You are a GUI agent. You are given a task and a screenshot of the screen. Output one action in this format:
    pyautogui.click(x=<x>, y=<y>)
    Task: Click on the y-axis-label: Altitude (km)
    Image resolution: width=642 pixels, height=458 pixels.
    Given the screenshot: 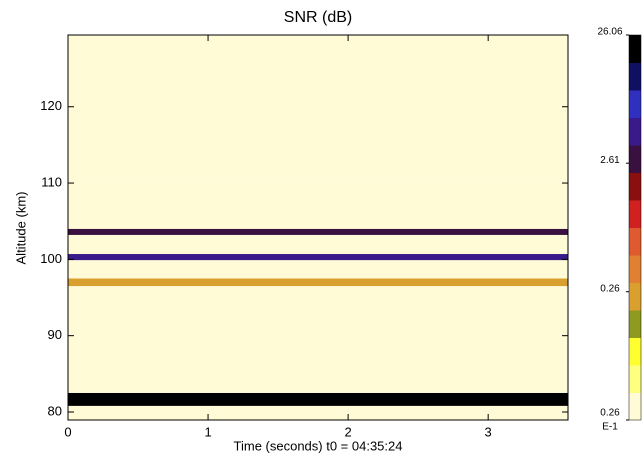 What is the action you would take?
    pyautogui.click(x=20, y=228)
    